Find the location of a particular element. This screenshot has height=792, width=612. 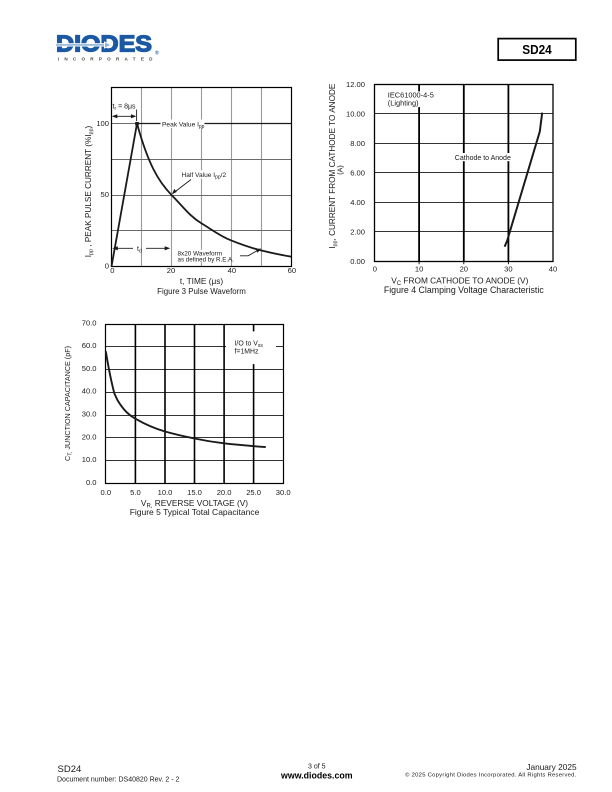

svg-text: 30 is located at coordinates (508, 268).